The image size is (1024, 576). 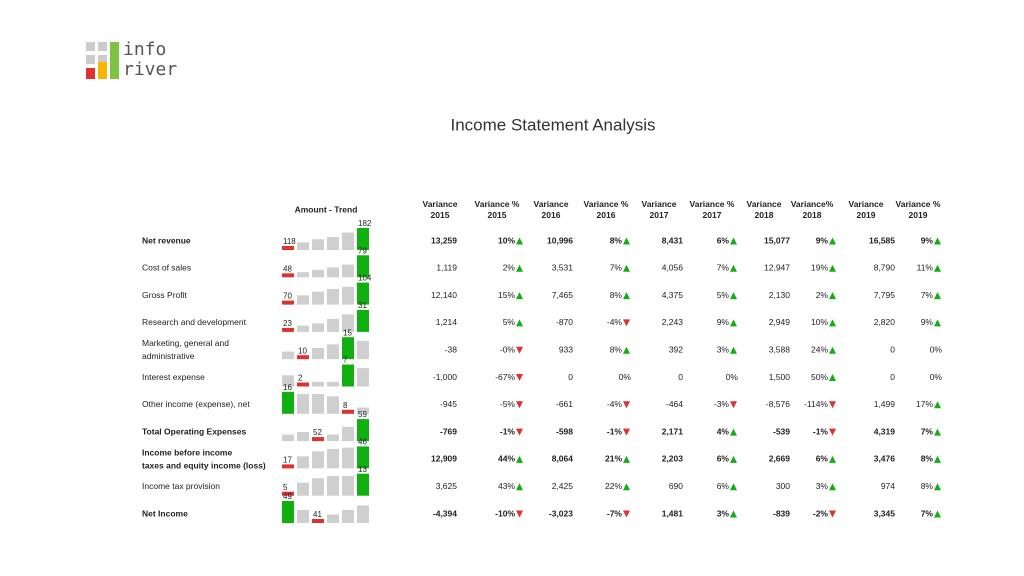 What do you see at coordinates (723, 349) in the screenshot?
I see `variance-pct: 3%` at bounding box center [723, 349].